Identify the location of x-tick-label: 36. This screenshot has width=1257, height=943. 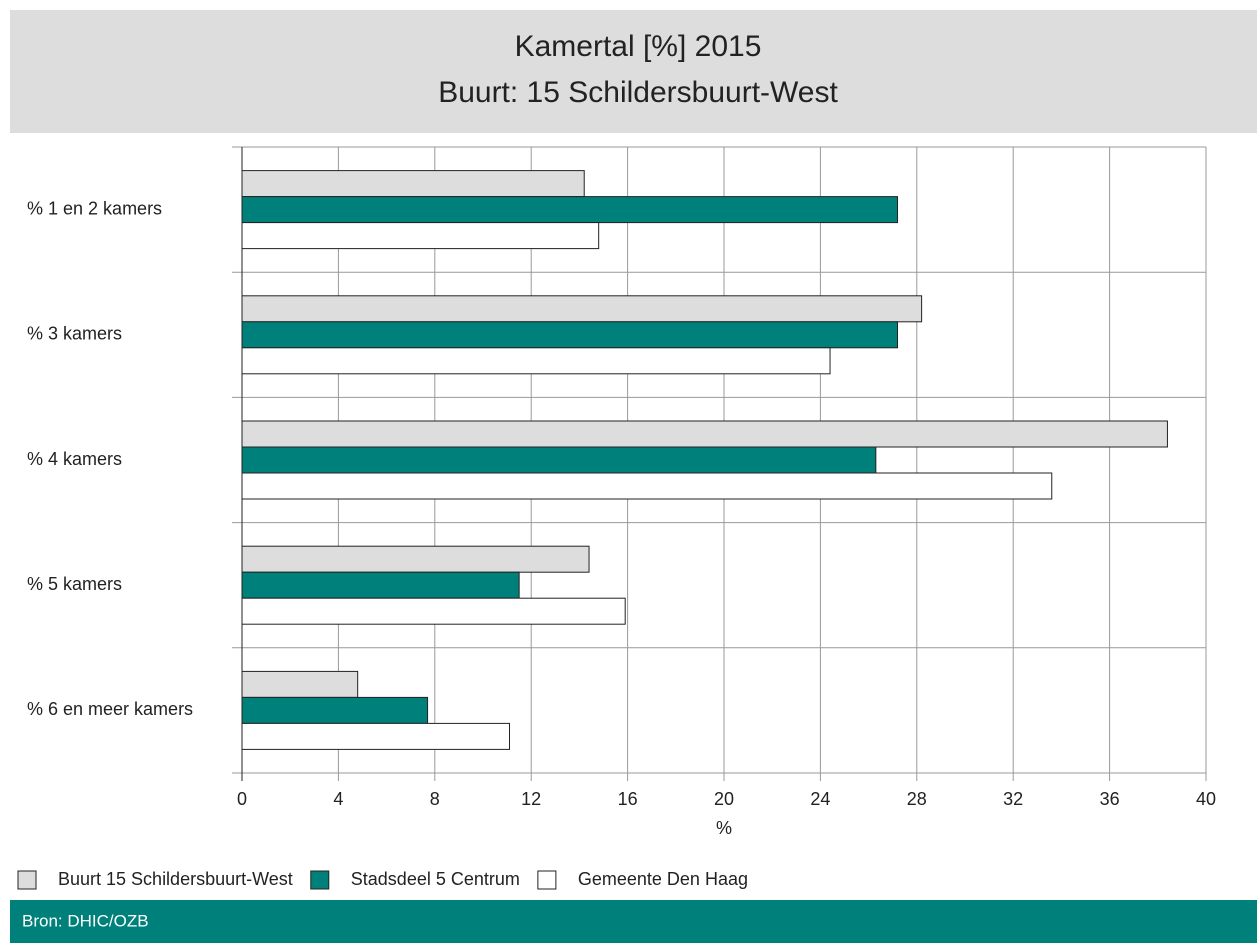
(1110, 799).